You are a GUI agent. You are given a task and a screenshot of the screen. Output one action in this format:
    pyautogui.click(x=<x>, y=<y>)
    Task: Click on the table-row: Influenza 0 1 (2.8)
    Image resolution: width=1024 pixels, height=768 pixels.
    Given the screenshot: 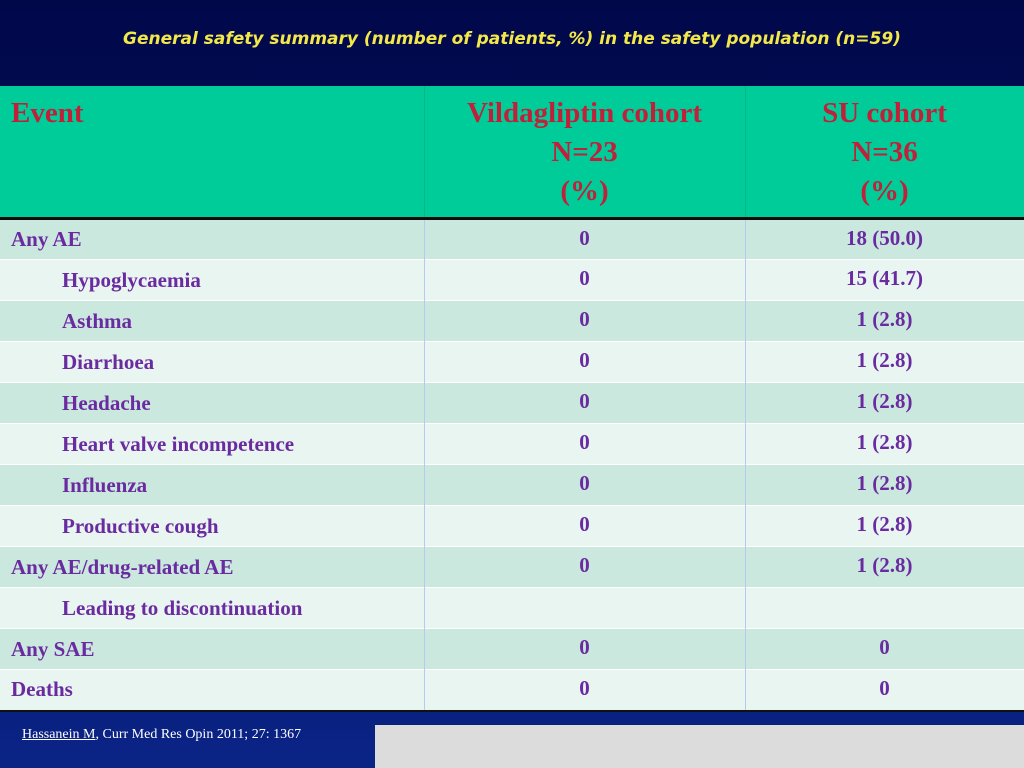 What is the action you would take?
    pyautogui.click(x=512, y=485)
    